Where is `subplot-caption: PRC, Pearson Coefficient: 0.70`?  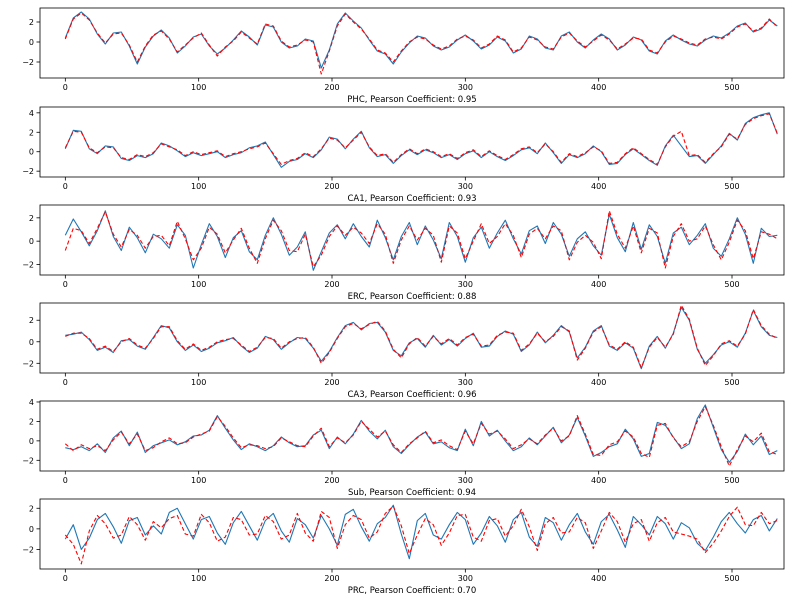 subplot-caption: PRC, Pearson Coefficient: 0.70 is located at coordinates (412, 591).